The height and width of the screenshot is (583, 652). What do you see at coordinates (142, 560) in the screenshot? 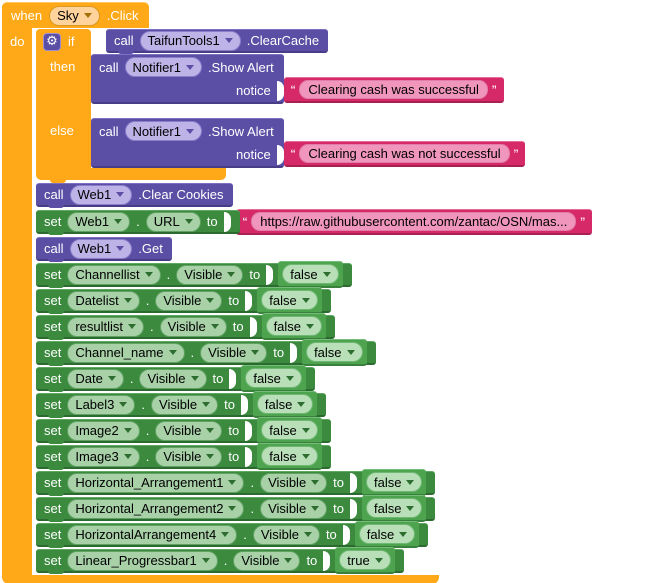
I see `component-dropdown: Linear_Progressbar1` at bounding box center [142, 560].